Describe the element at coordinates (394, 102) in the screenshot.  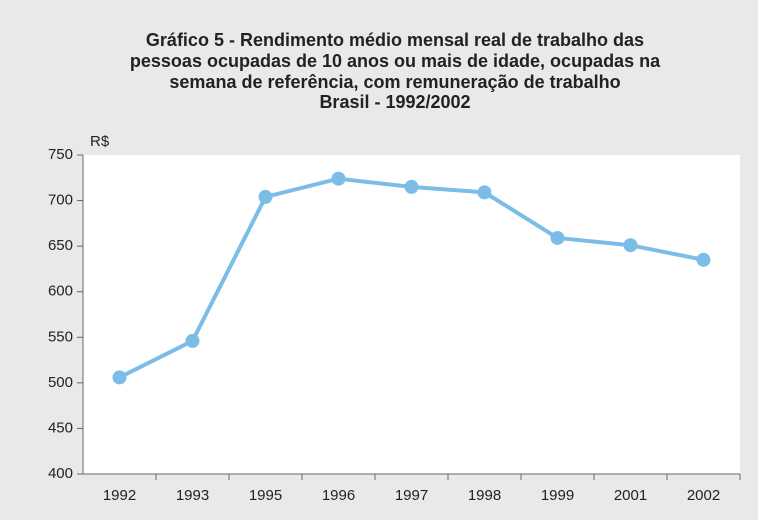
I see `chart-title: Brasil - 1992/2002` at that location.